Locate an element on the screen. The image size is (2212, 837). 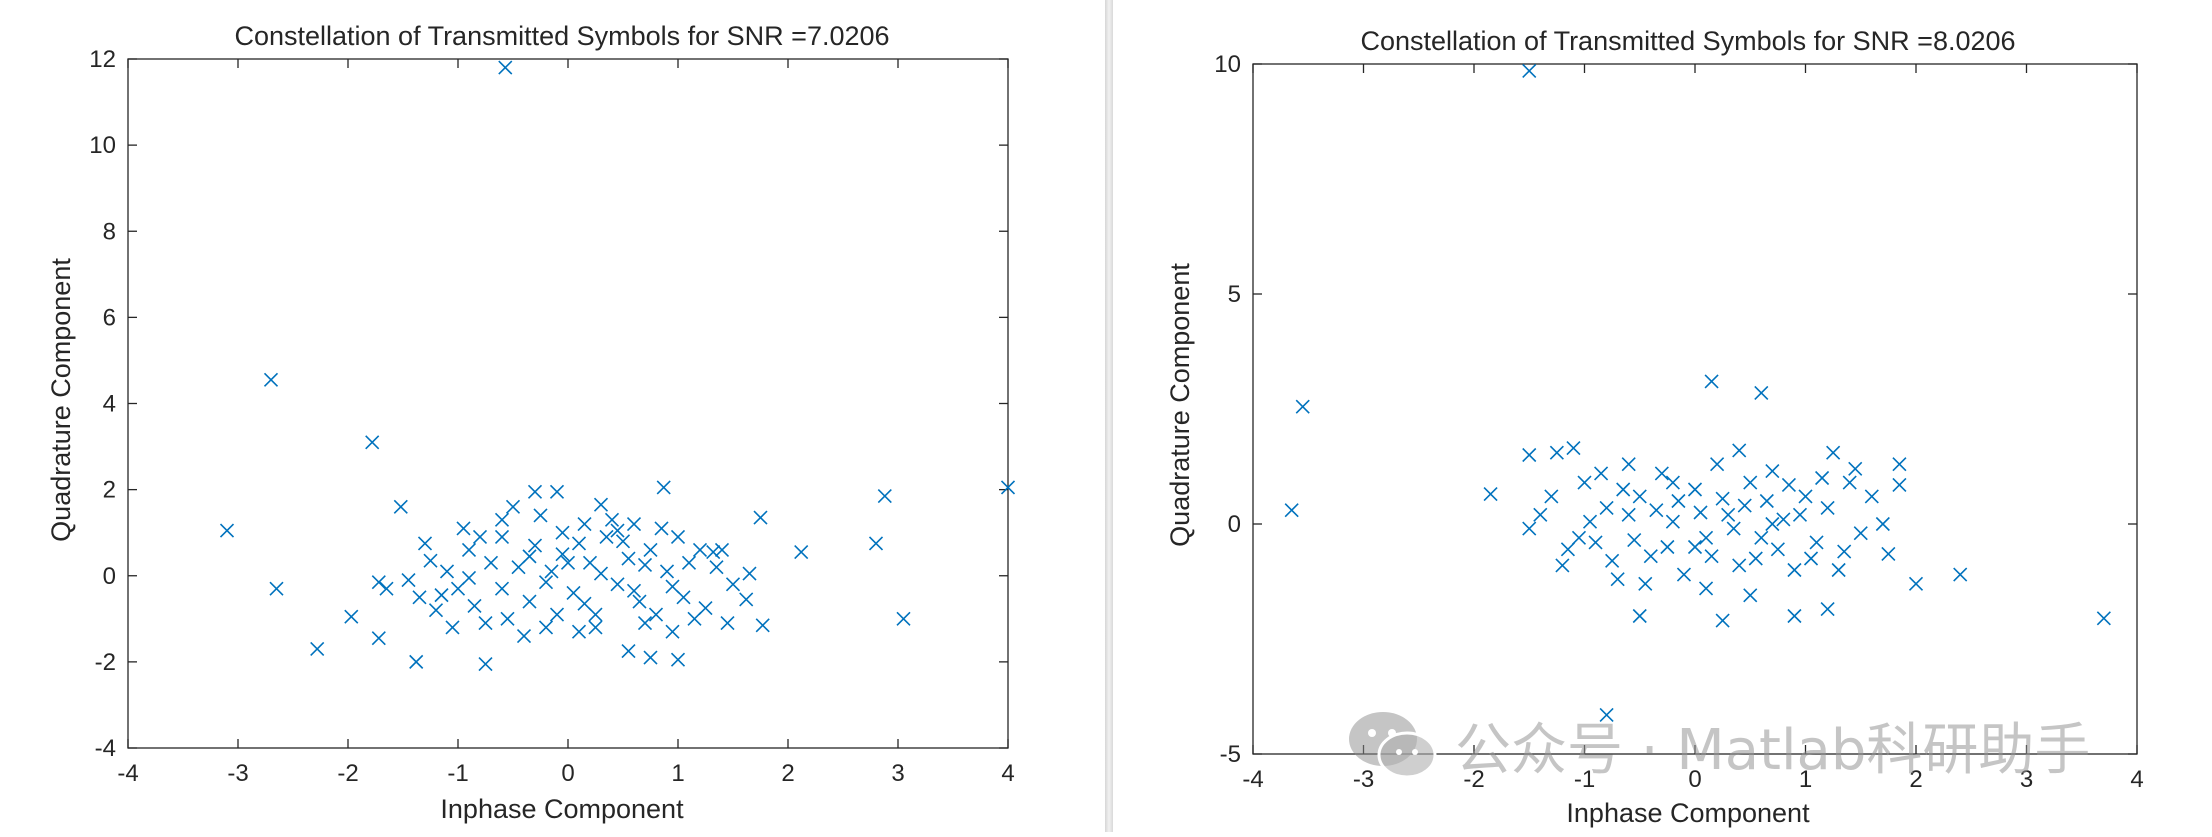
y-tick-label: 12 is located at coordinates (102, 59).